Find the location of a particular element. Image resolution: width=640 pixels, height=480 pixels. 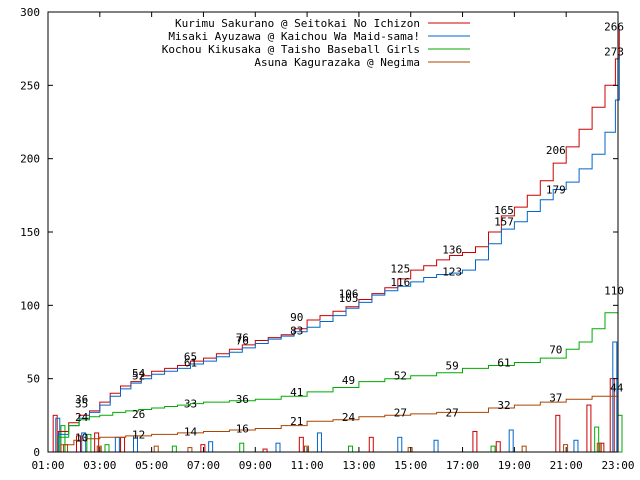

y-tick-label: 200 is located at coordinates (30, 159).